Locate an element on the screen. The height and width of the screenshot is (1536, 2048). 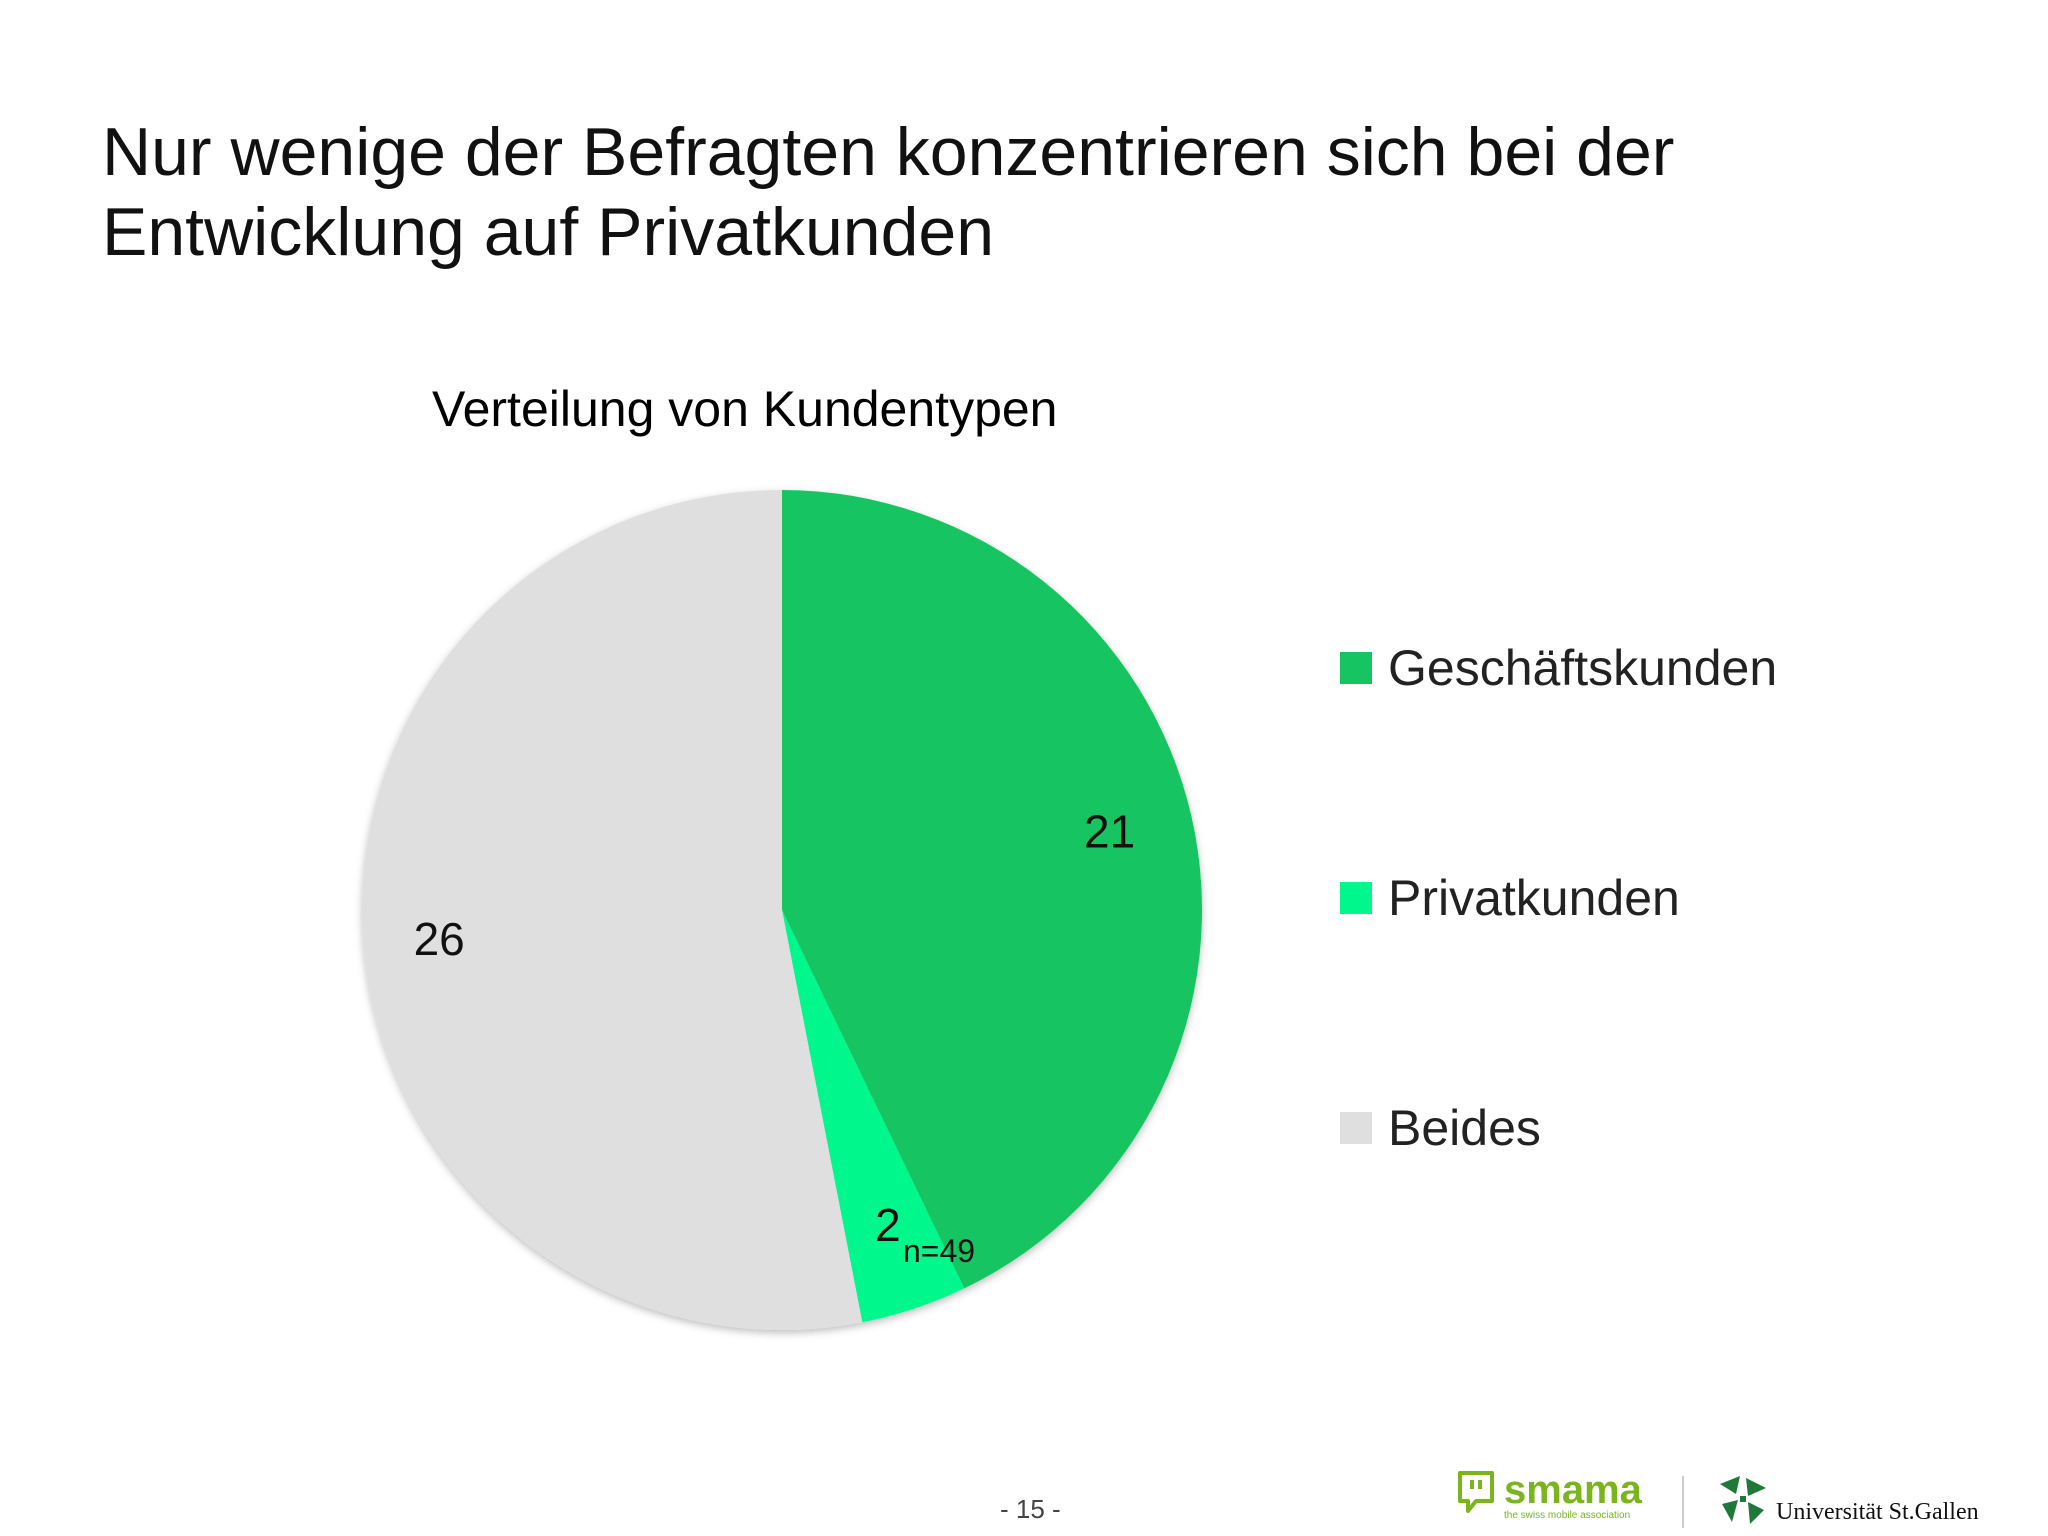
sample-size-note: n=49 is located at coordinates (939, 1251).